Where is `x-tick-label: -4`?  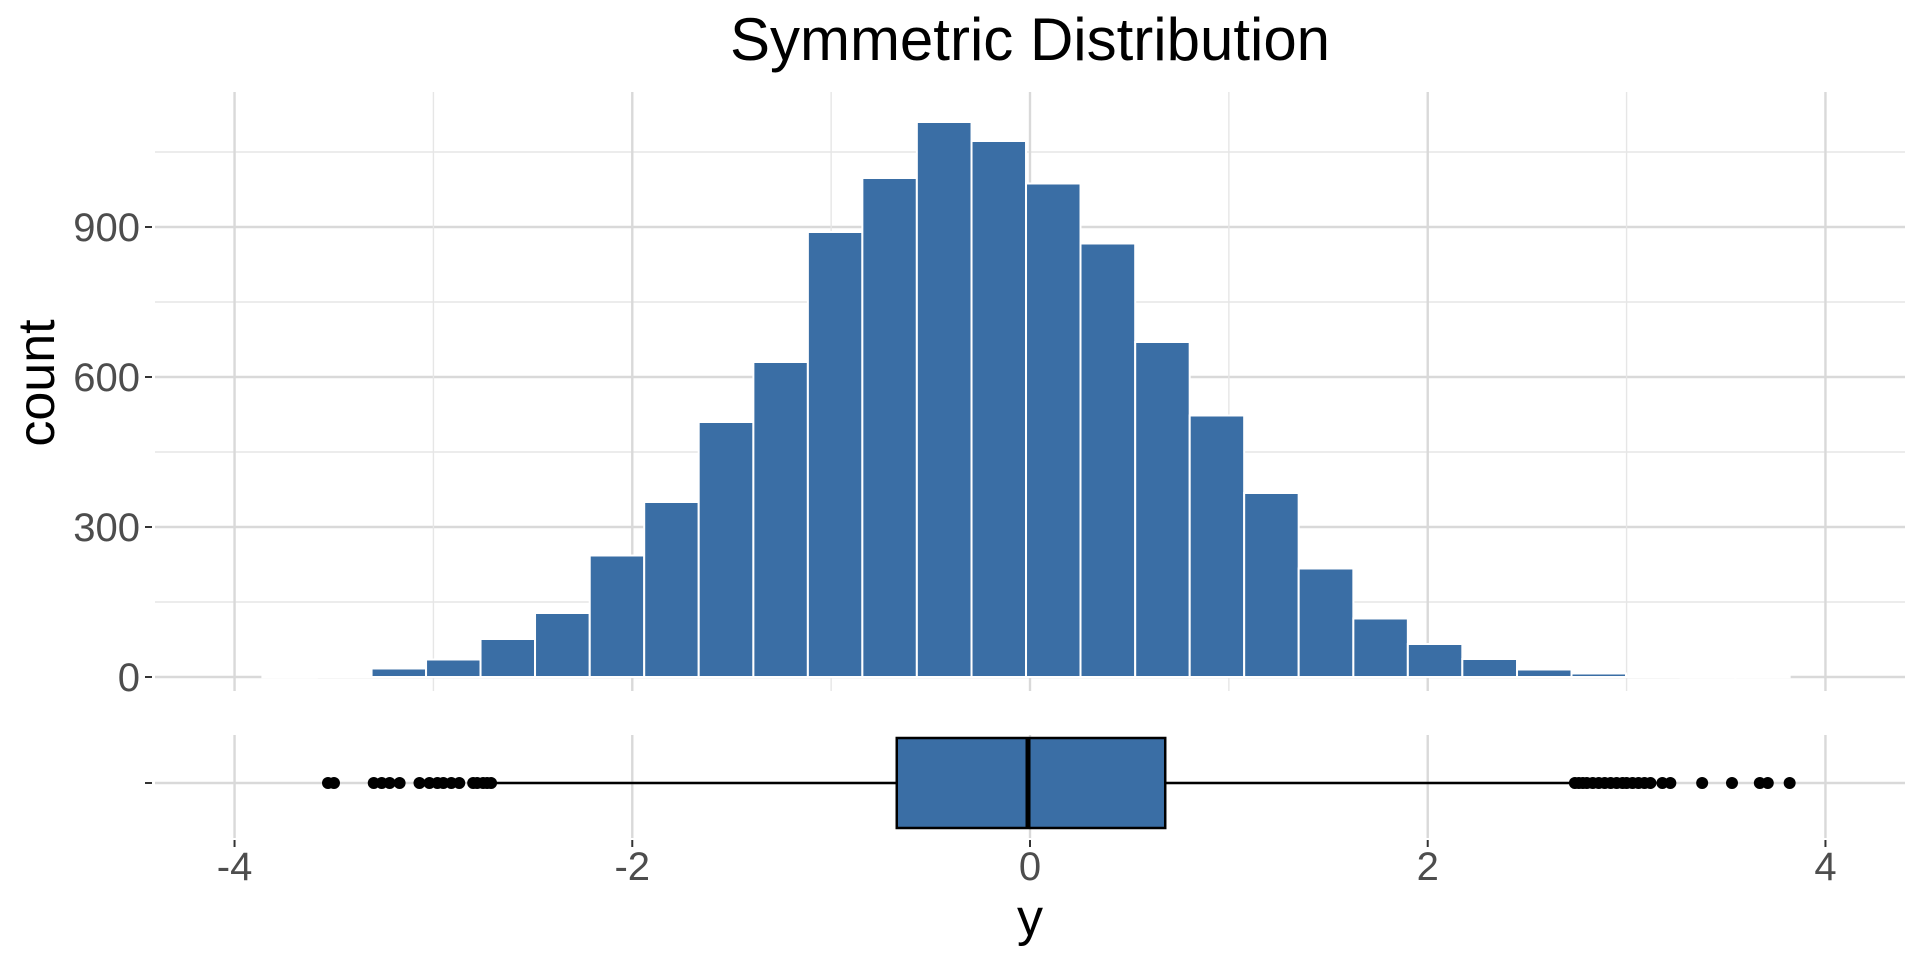
x-tick-label: -4 is located at coordinates (235, 867).